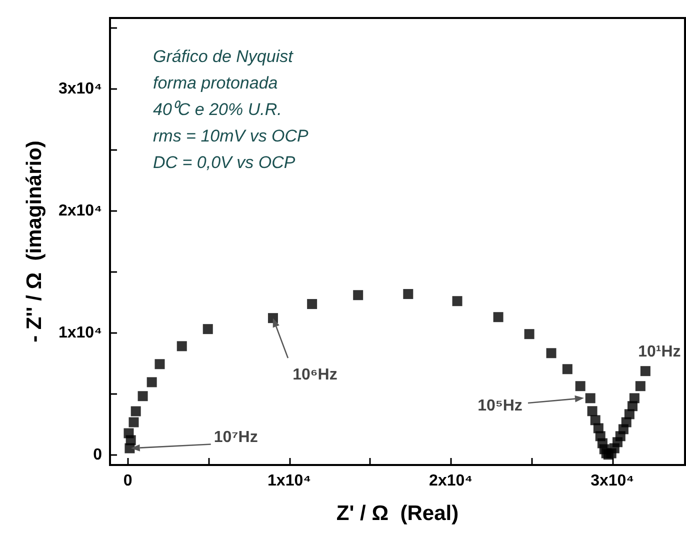  What do you see at coordinates (127, 481) in the screenshot?
I see `x-tick-label: 0` at bounding box center [127, 481].